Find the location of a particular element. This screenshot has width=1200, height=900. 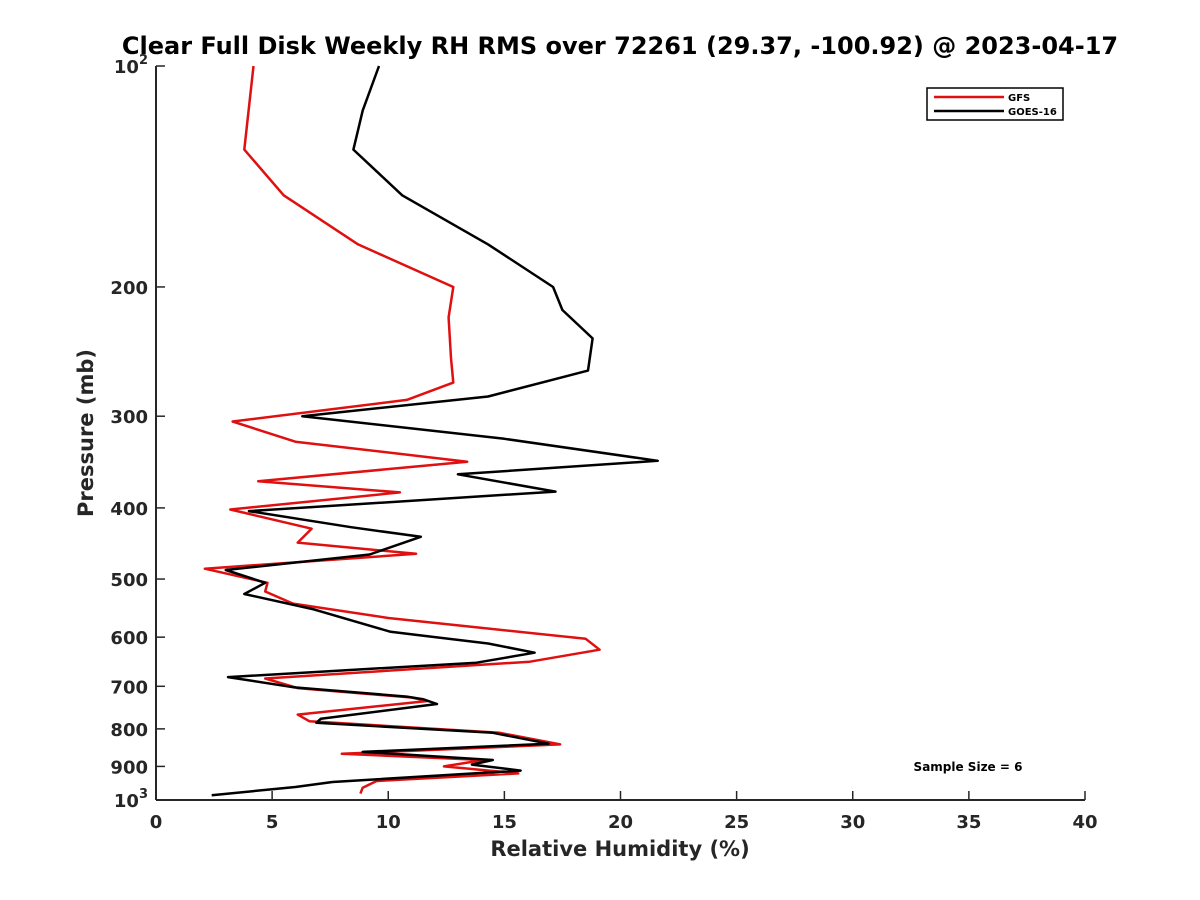

y-tick-label-base: 600 is located at coordinates (129, 638).